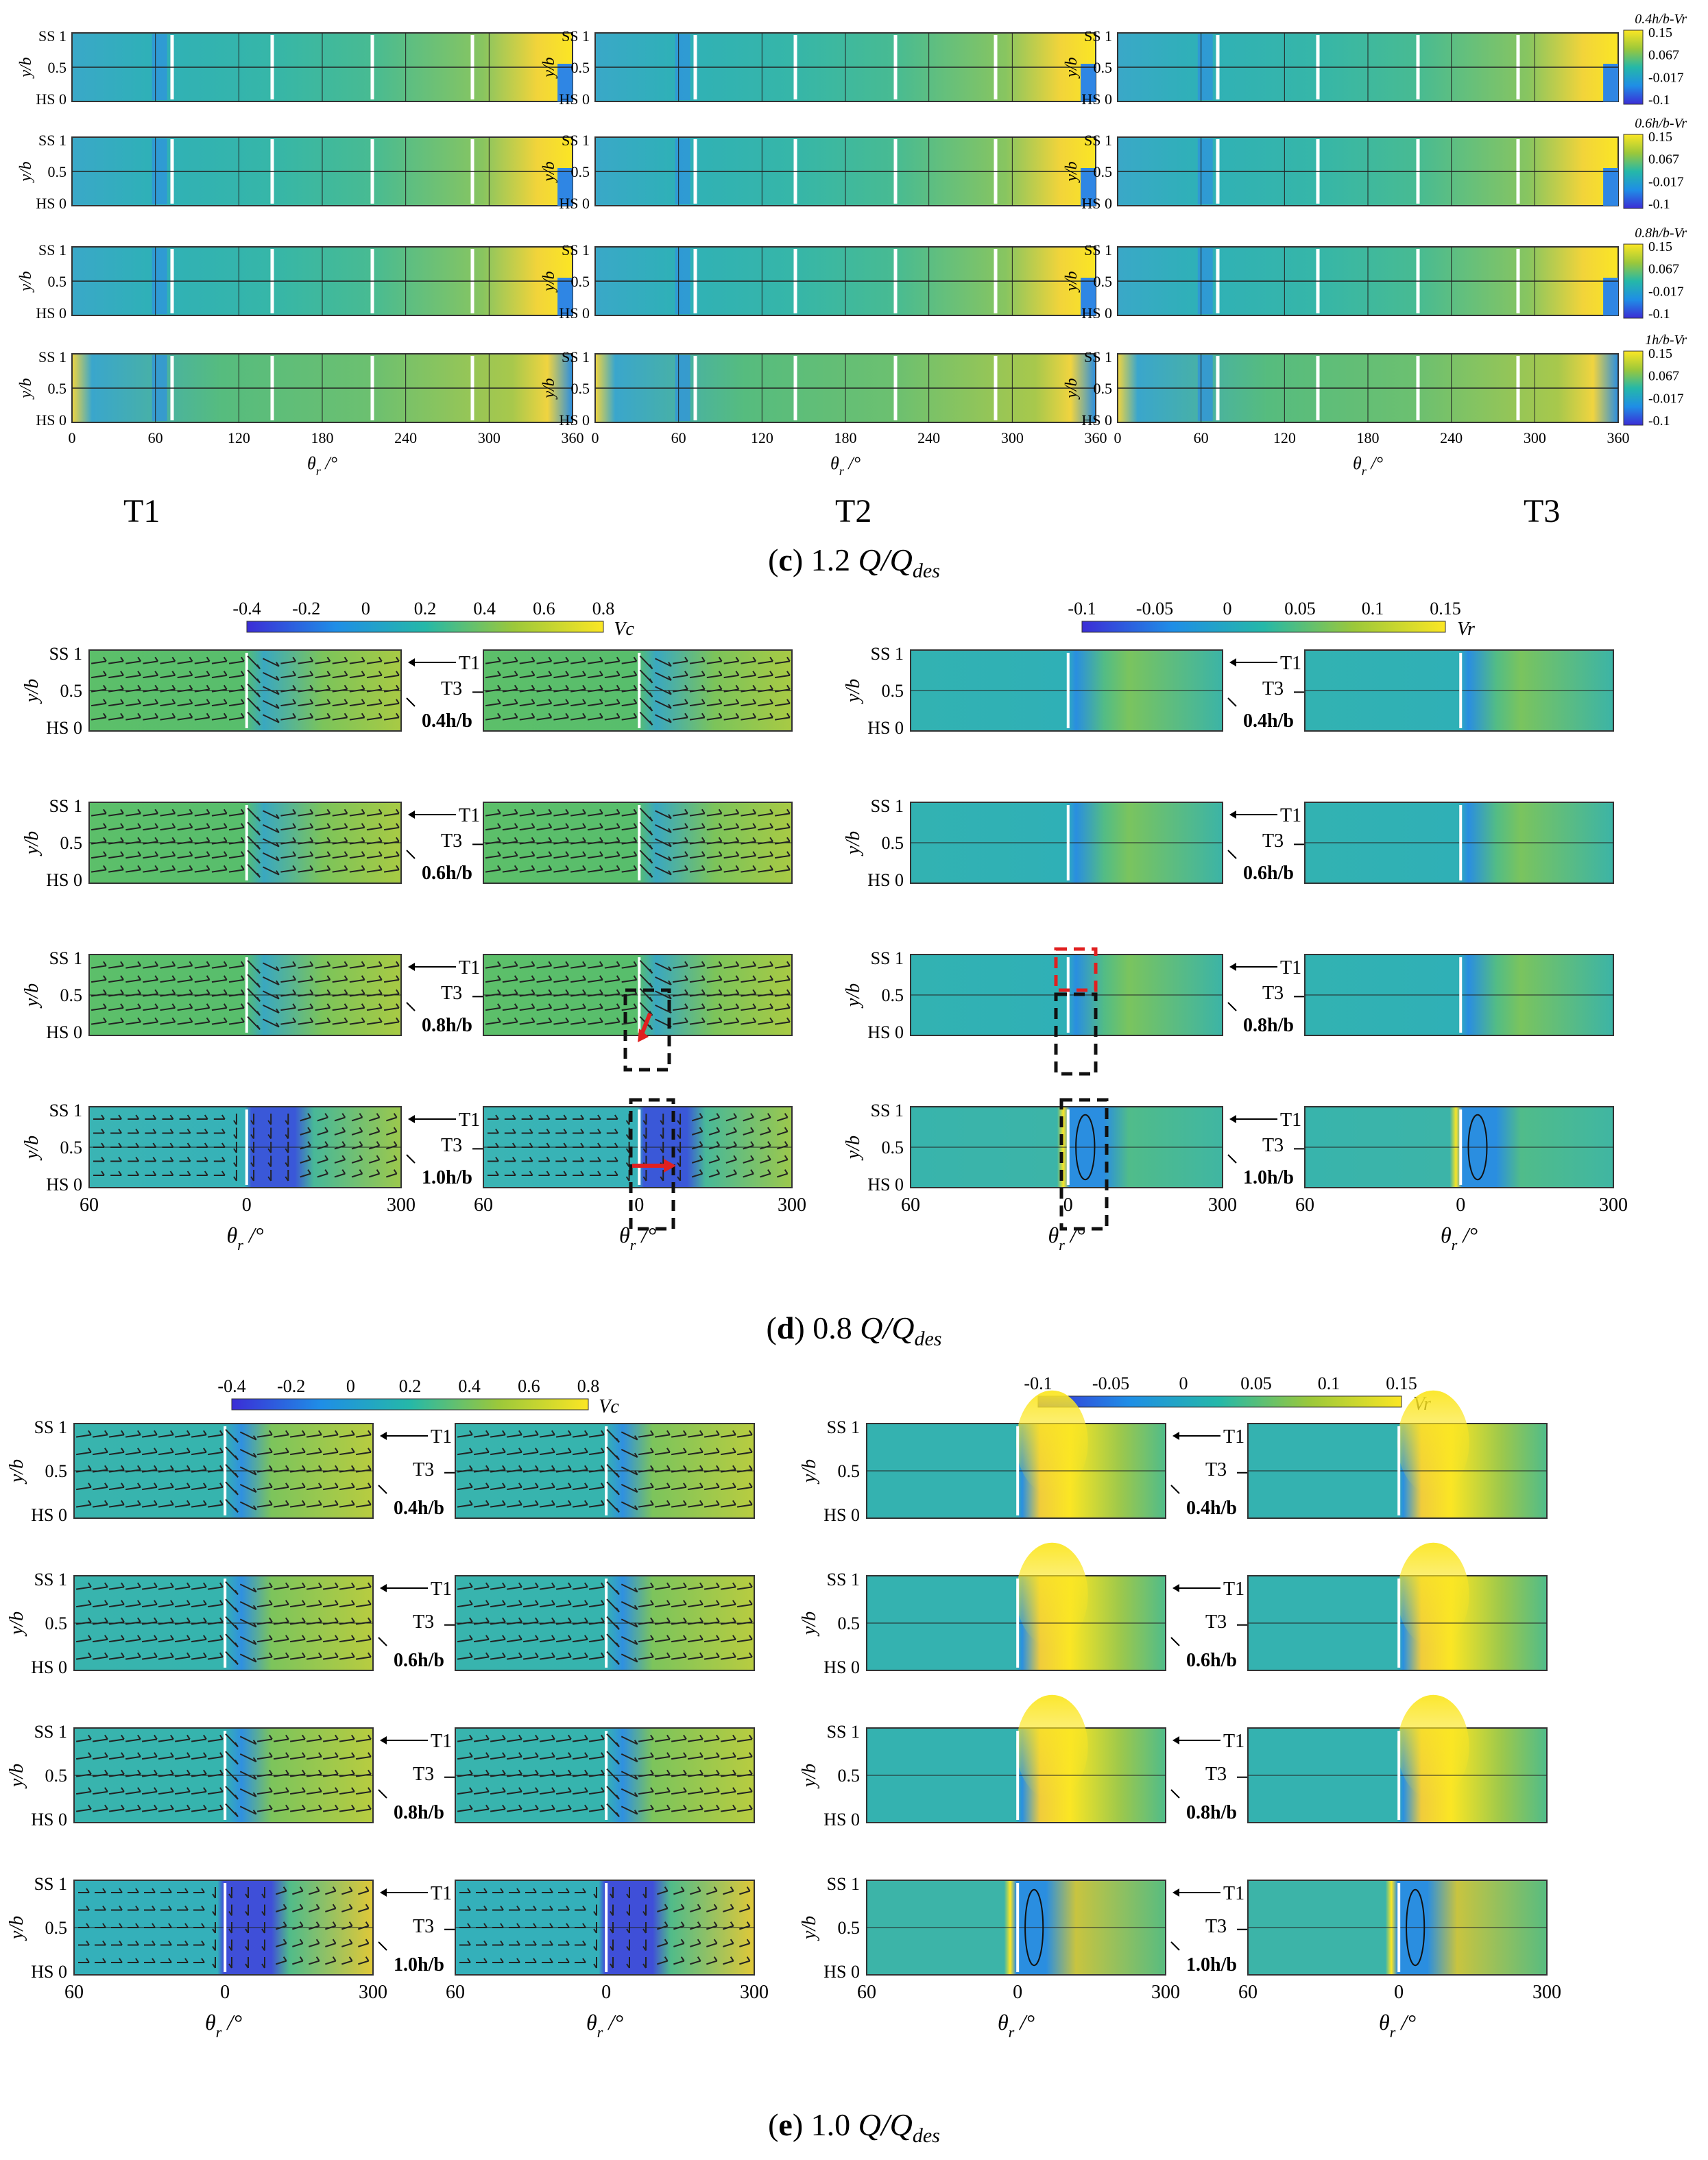 Image resolution: width=1708 pixels, height=2160 pixels. What do you see at coordinates (1397, 2025) in the screenshot?
I see `x-axis-label: θr /°` at bounding box center [1397, 2025].